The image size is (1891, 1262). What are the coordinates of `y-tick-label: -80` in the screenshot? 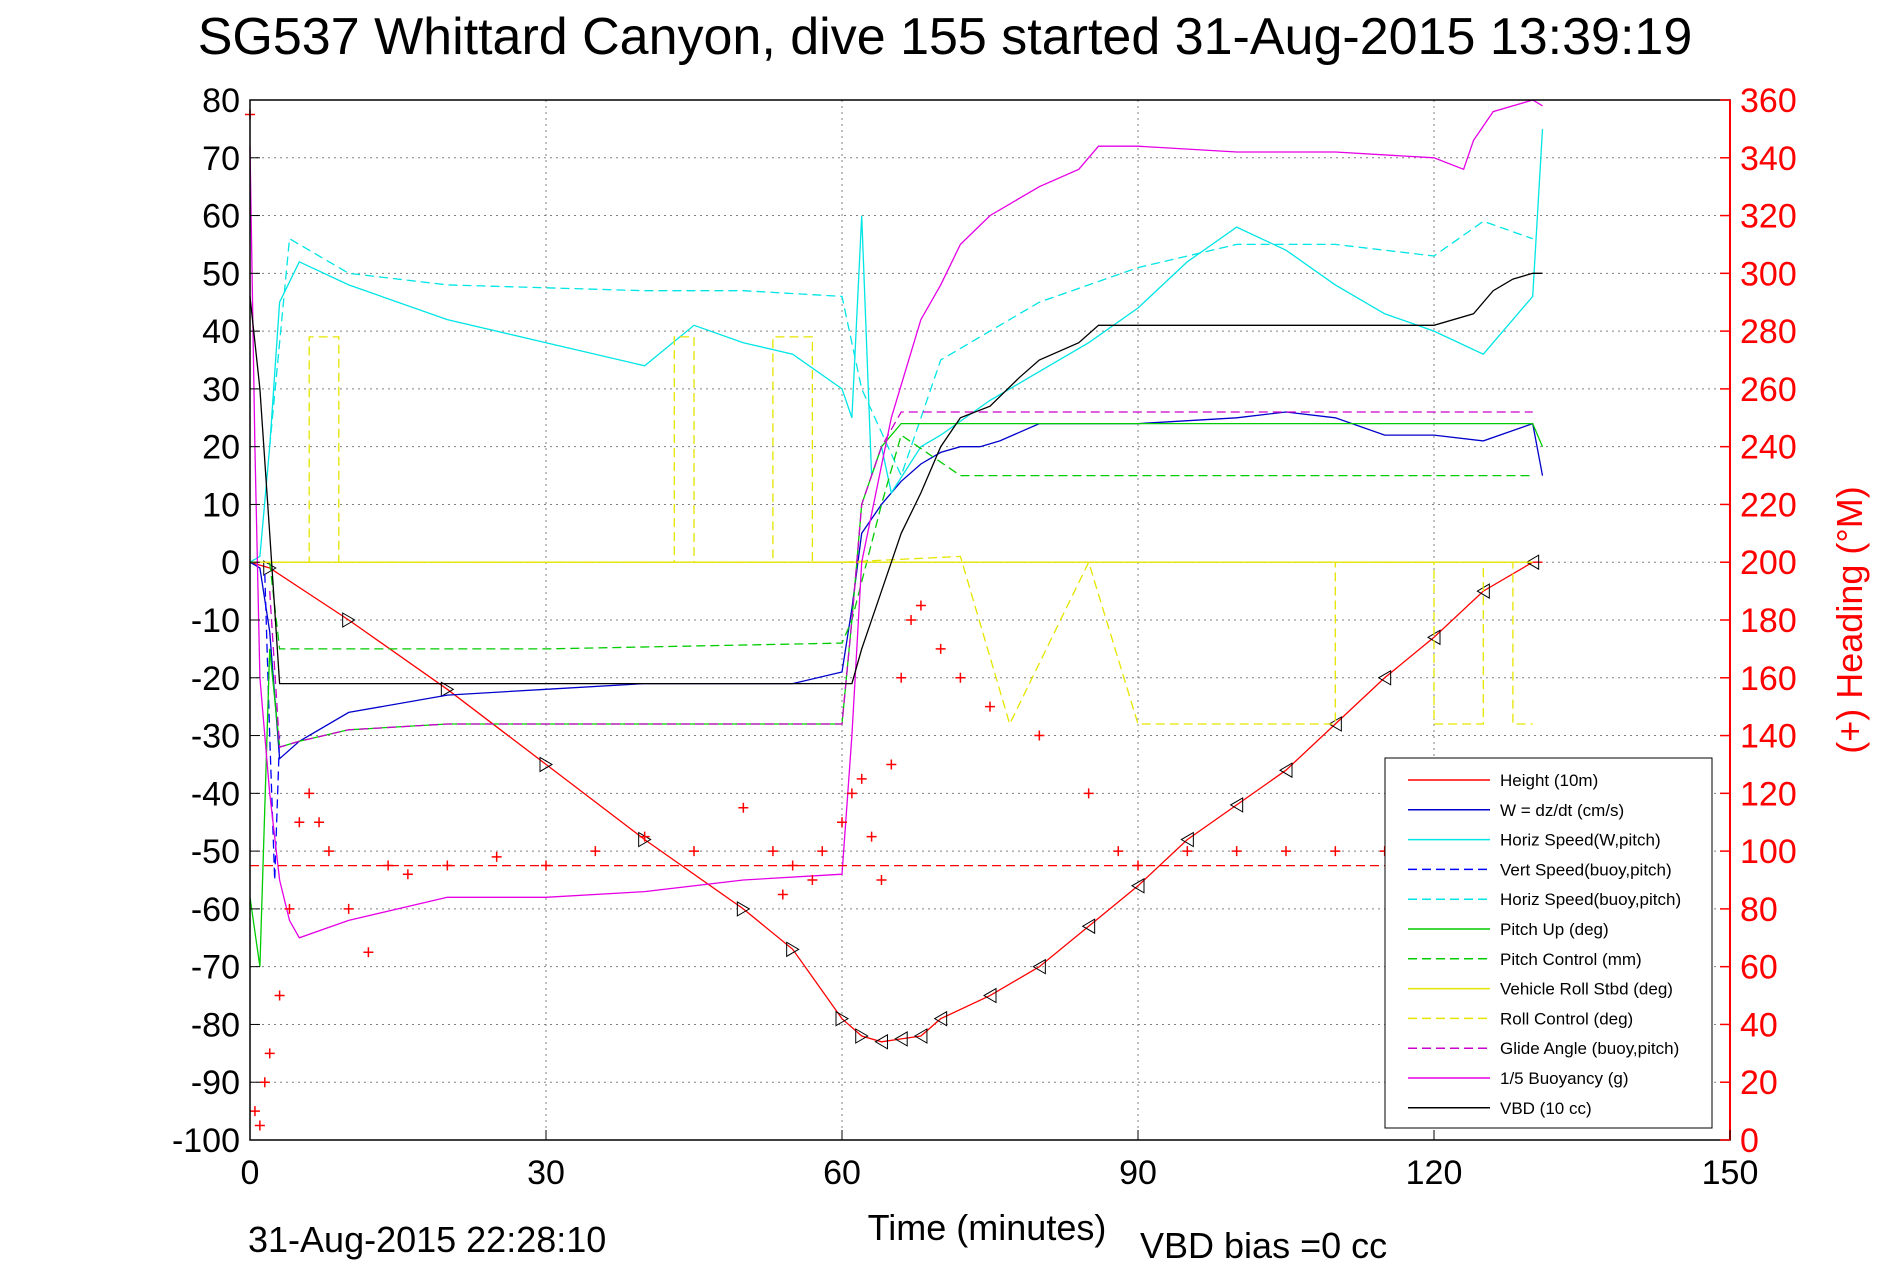 It's located at (215, 1025).